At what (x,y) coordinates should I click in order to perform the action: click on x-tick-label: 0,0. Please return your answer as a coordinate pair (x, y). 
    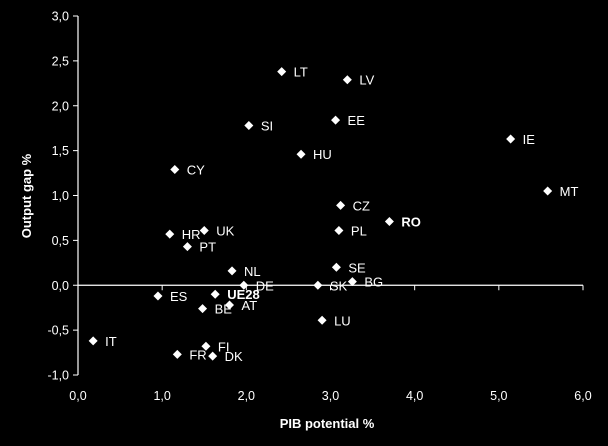
    Looking at the image, I should click on (77, 396).